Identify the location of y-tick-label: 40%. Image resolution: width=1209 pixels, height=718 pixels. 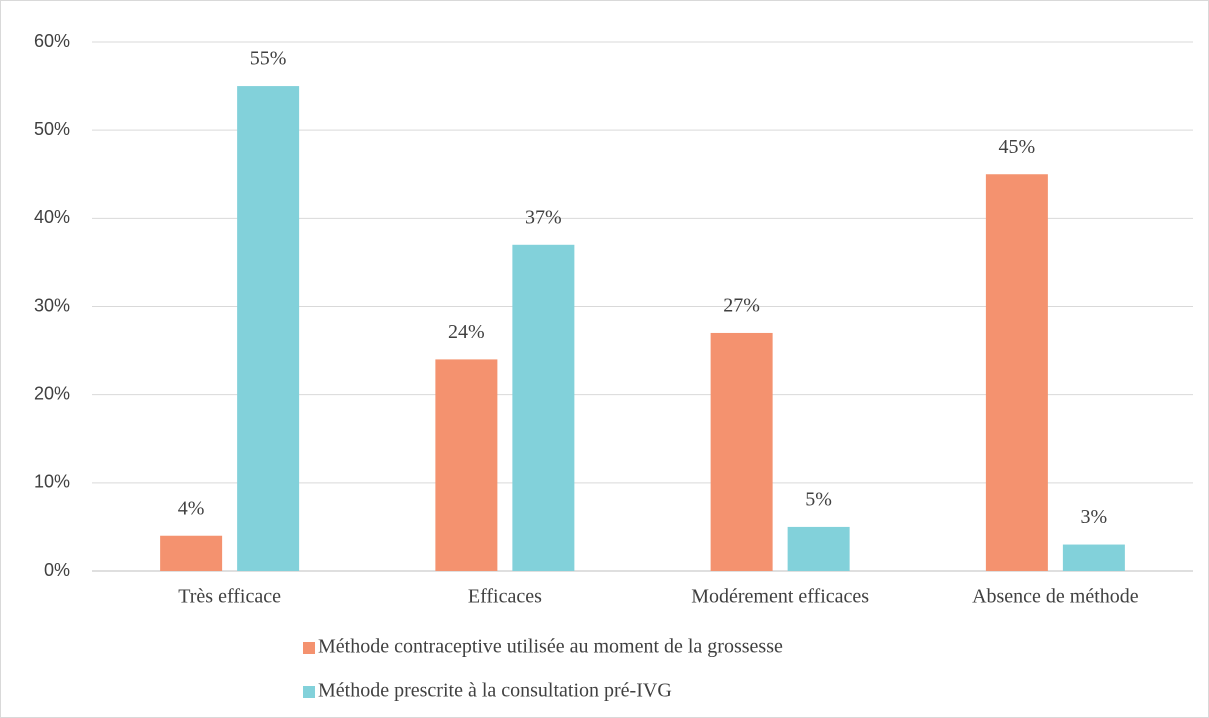
(52, 217).